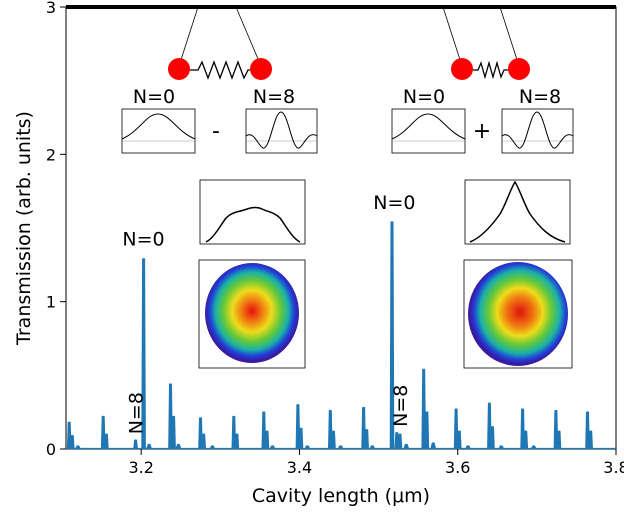 The image size is (624, 514). What do you see at coordinates (509, 36) in the screenshot?
I see `right-pendulum-string-b` at bounding box center [509, 36].